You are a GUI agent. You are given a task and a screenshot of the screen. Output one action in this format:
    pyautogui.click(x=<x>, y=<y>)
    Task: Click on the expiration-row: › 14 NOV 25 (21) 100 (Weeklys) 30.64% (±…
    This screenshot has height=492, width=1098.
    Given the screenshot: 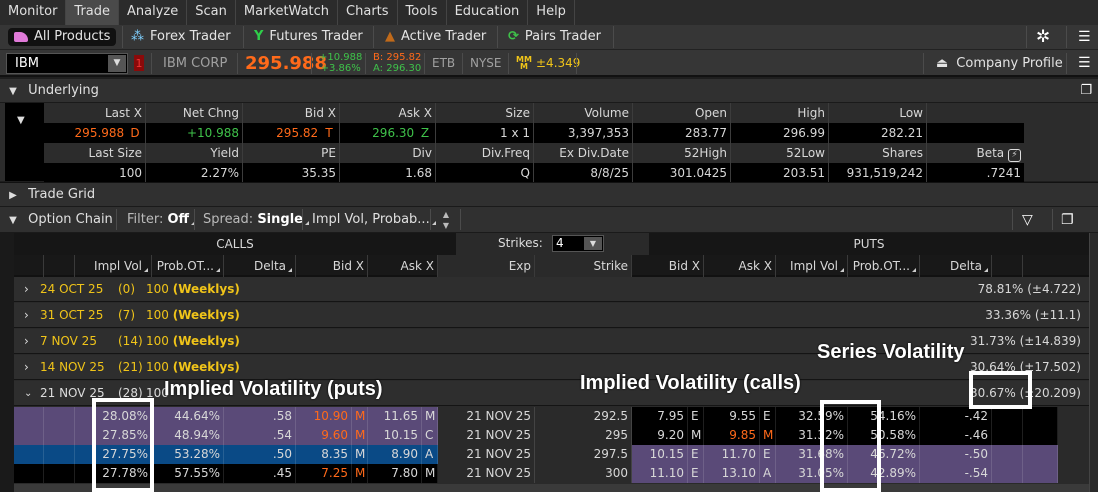 What is the action you would take?
    pyautogui.click(x=551, y=367)
    